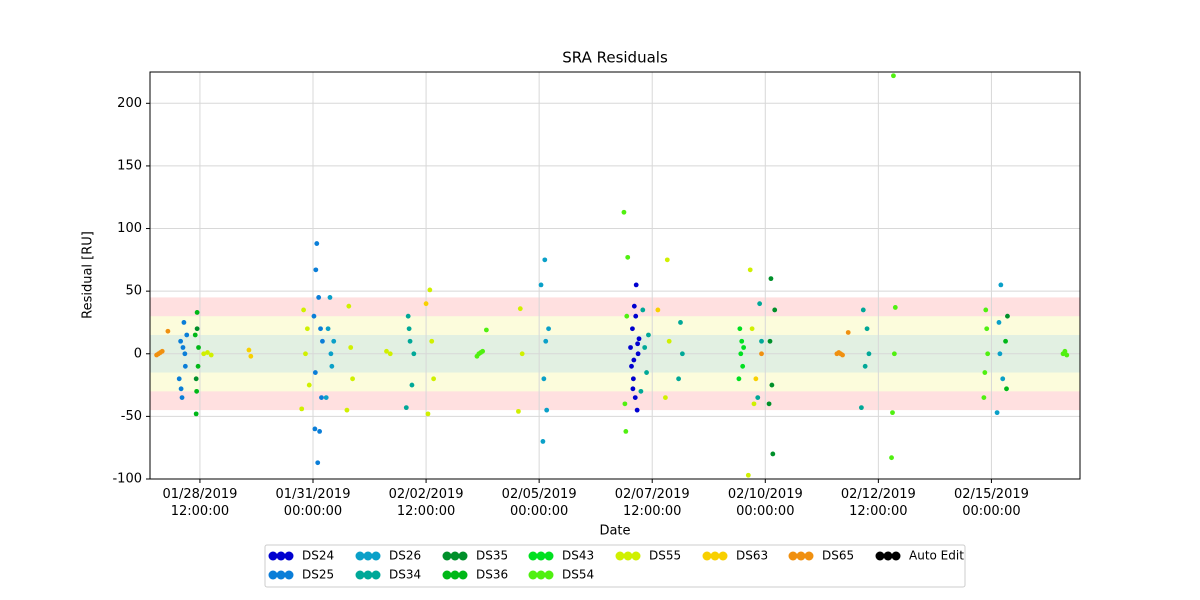 Image resolution: width=1200 pixels, height=600 pixels. Describe the element at coordinates (492, 575) in the screenshot. I see `legend-label: DS36` at that location.